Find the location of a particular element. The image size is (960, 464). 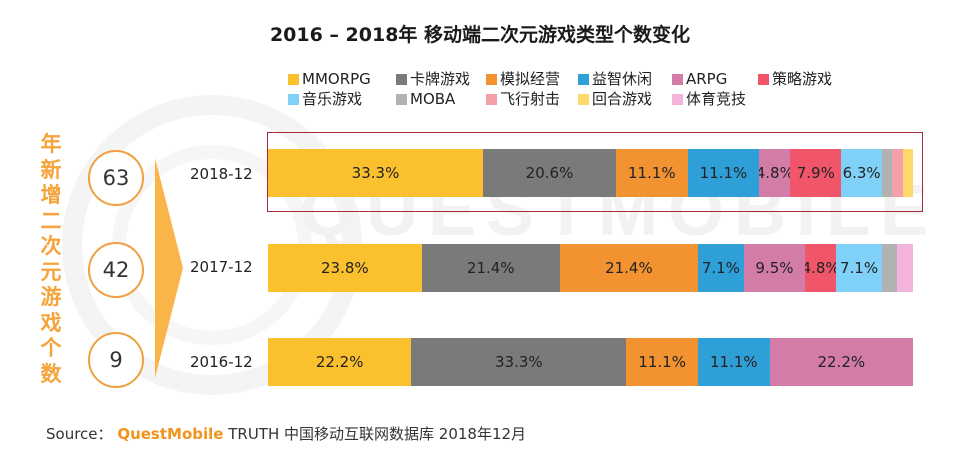

highlight-box is located at coordinates (595, 172).